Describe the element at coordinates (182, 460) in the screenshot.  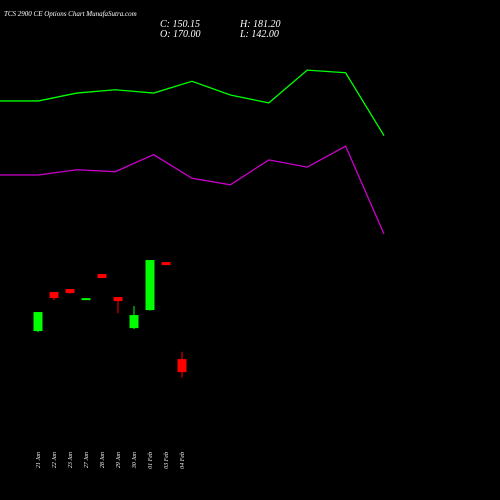
I see `x-tick-label: 04 Feb` at that location.